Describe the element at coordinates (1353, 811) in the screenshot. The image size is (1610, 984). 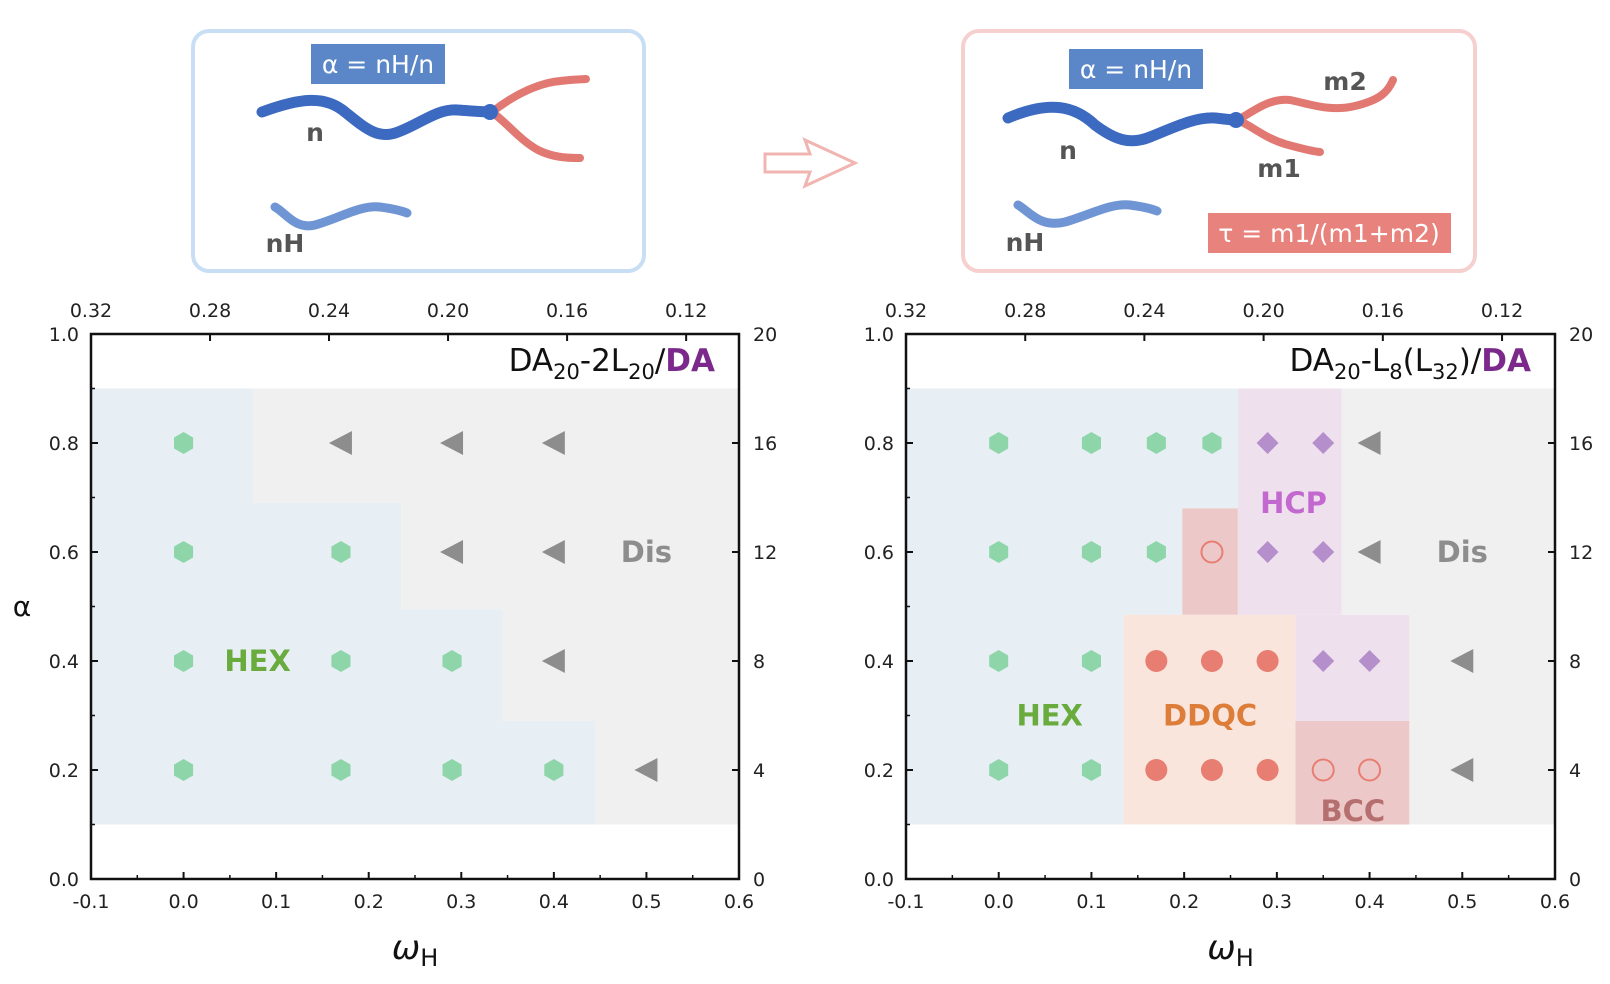
I see `region-label-bcc: BCC` at that location.